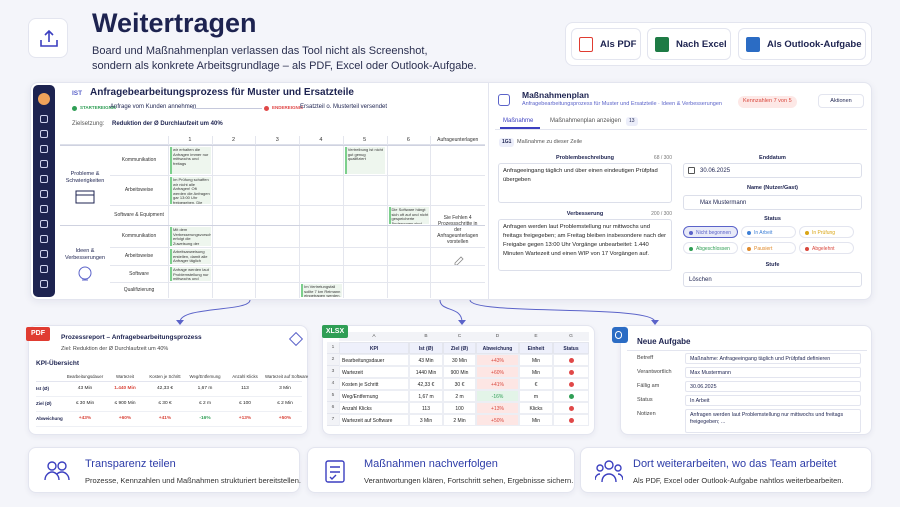  What do you see at coordinates (285, 403) in the screenshot?
I see `pdf-cell: ≤ 2 Min` at bounding box center [285, 403].